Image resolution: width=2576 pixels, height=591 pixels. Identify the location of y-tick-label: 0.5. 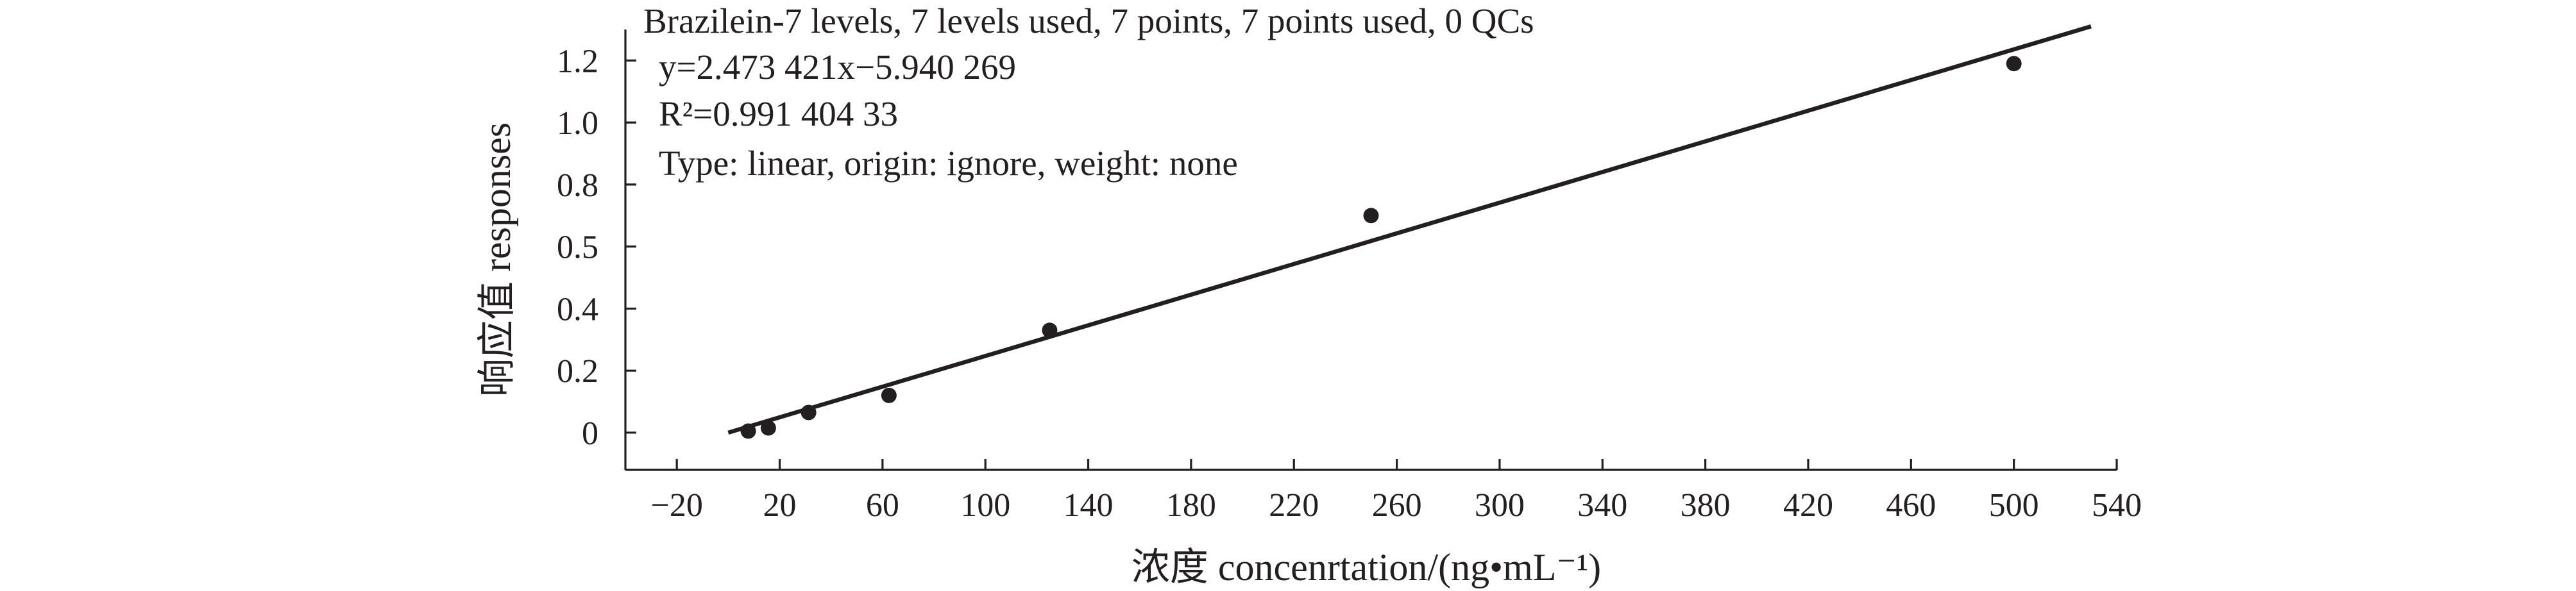
(577, 248).